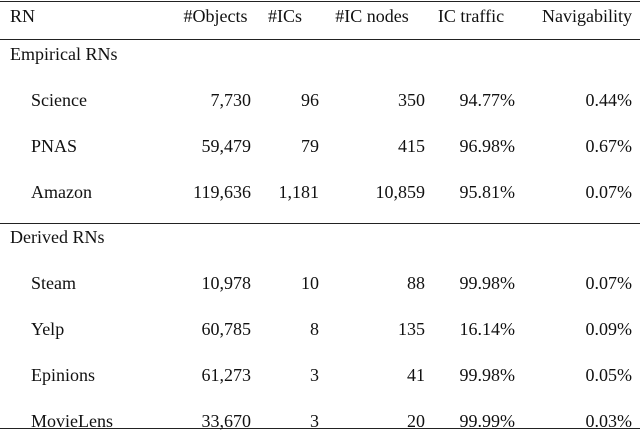 The height and width of the screenshot is (444, 640). What do you see at coordinates (226, 374) in the screenshot?
I see `objects-value: 61,273` at bounding box center [226, 374].